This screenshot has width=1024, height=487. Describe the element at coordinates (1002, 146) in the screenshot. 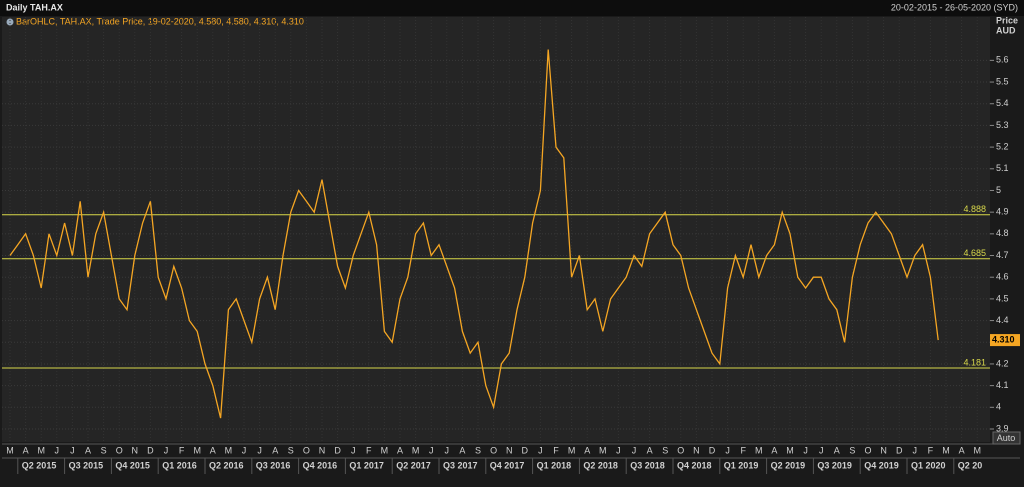

I see `y-tick-label: 5.2` at that location.